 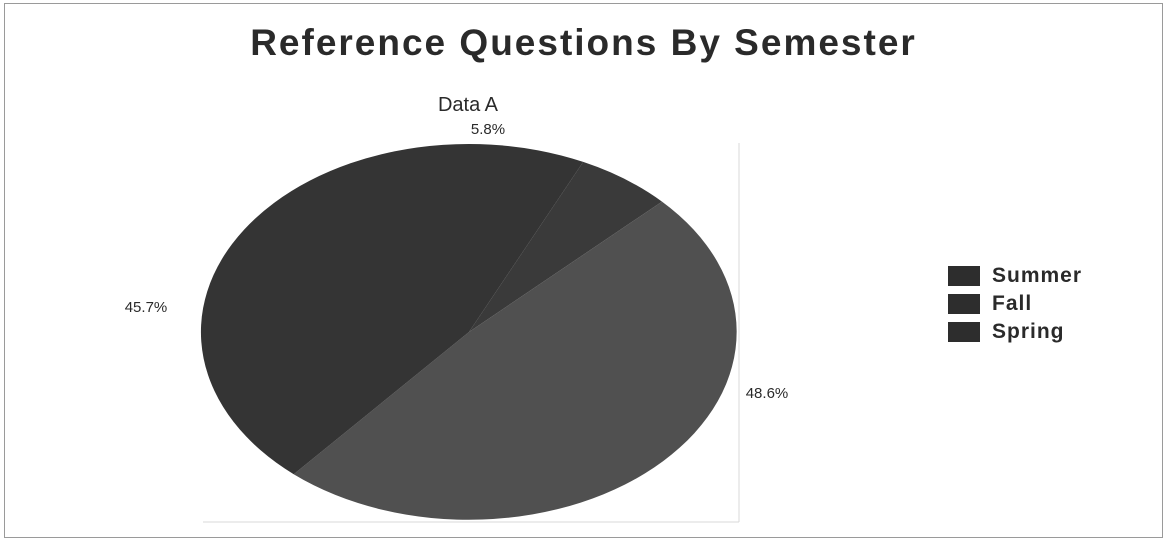 I want to click on chart-title: Reference Questions By Semester, so click(x=583, y=42).